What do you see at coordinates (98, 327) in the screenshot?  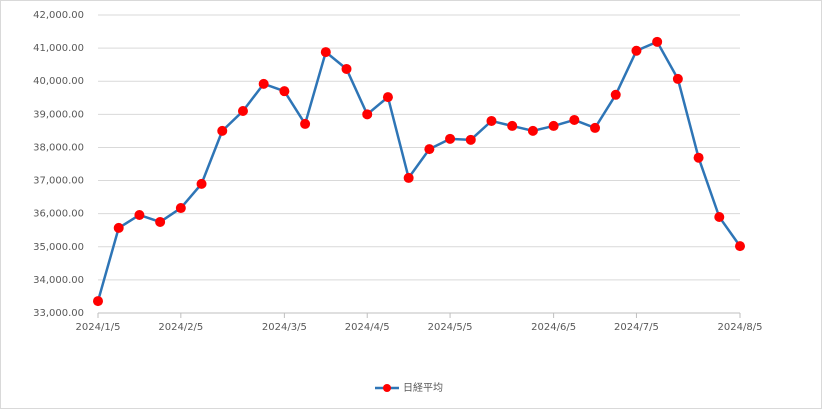 I see `x-tick-label: 2024/1/5` at bounding box center [98, 327].